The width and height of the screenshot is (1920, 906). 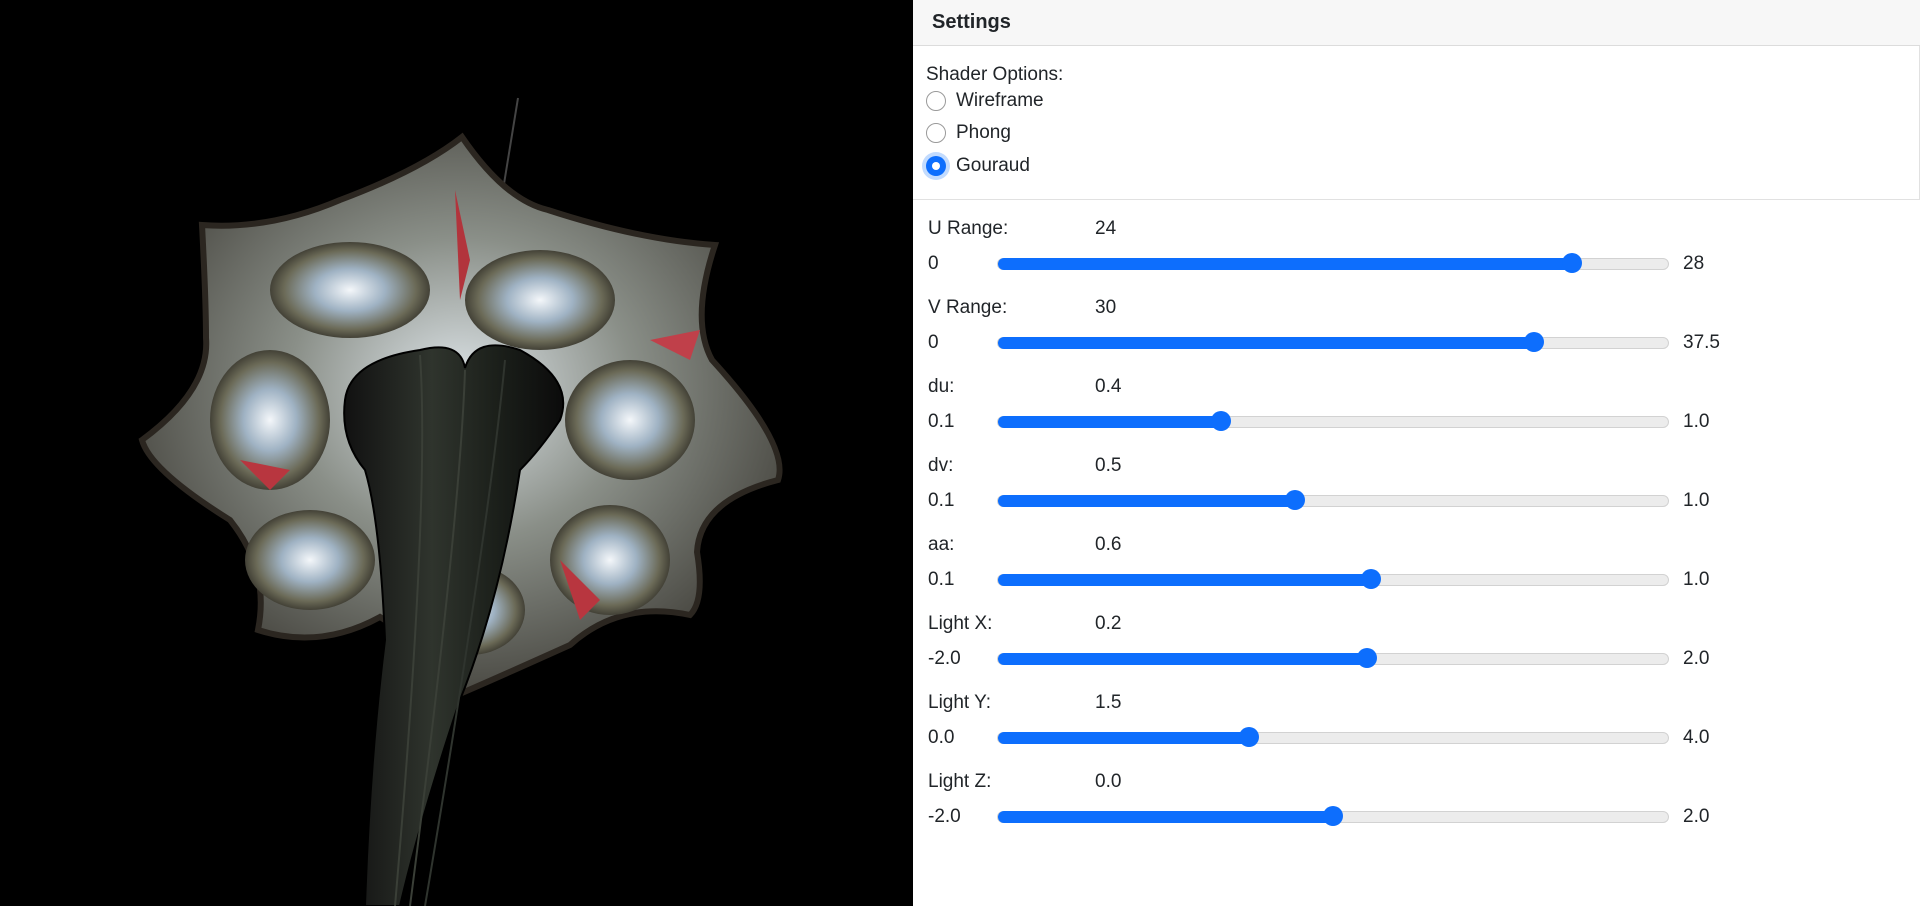 I want to click on slider-name: aa:, so click(x=941, y=544).